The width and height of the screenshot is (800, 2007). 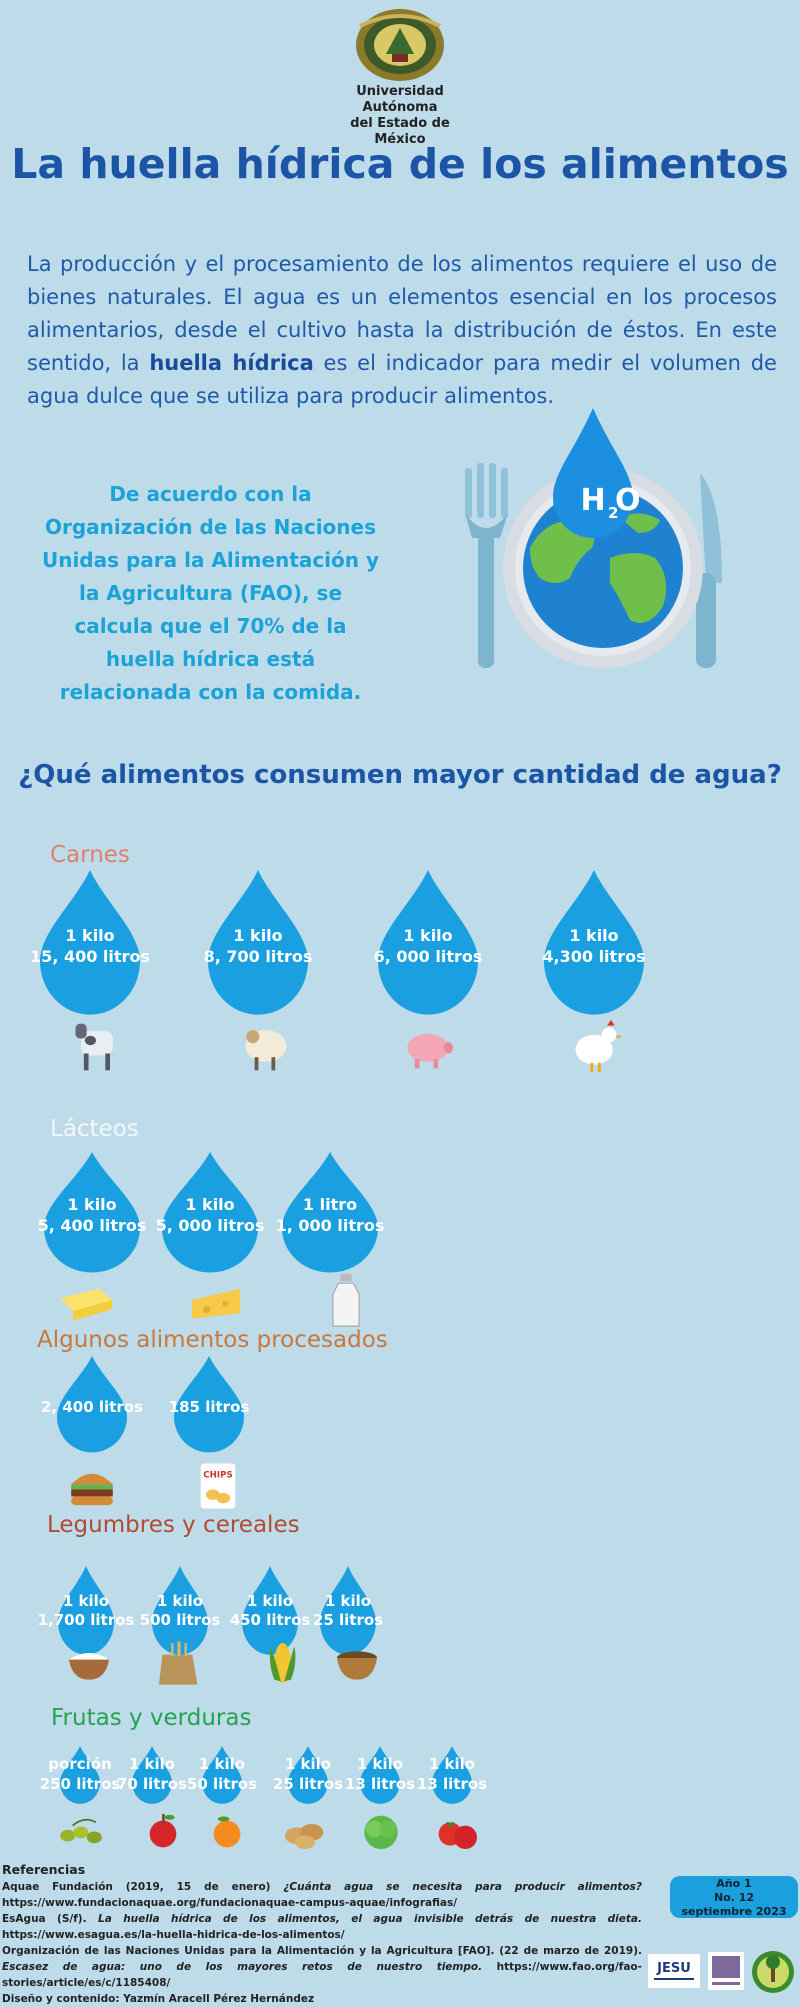 I want to click on drop-label: 2, 400 litros, so click(x=92, y=1408).